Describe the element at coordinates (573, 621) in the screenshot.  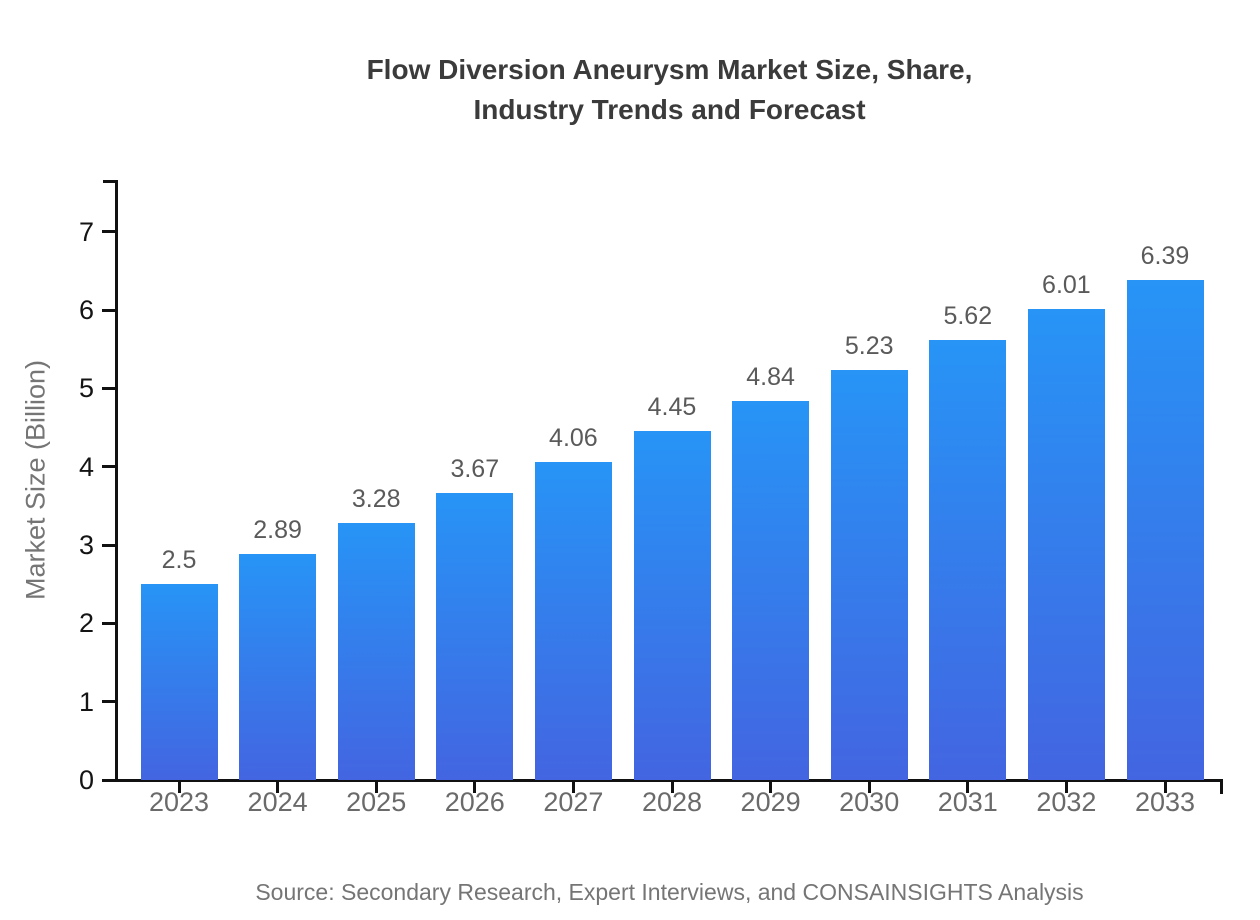
I see `bar-2027` at that location.